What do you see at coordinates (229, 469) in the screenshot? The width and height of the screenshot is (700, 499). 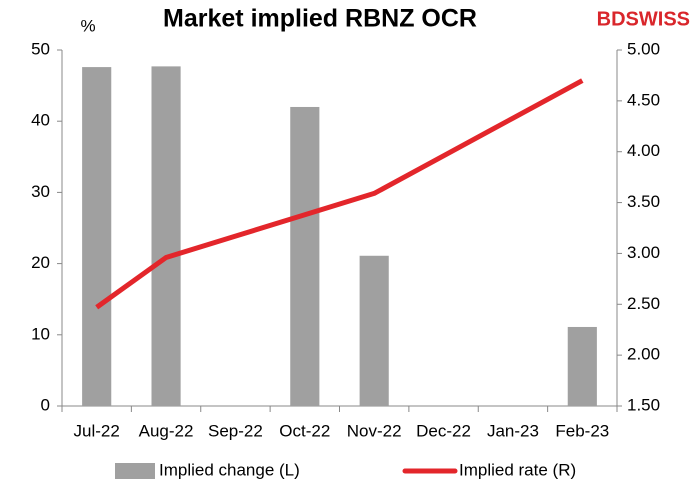 I see `legend-label: Implied change (L)` at bounding box center [229, 469].